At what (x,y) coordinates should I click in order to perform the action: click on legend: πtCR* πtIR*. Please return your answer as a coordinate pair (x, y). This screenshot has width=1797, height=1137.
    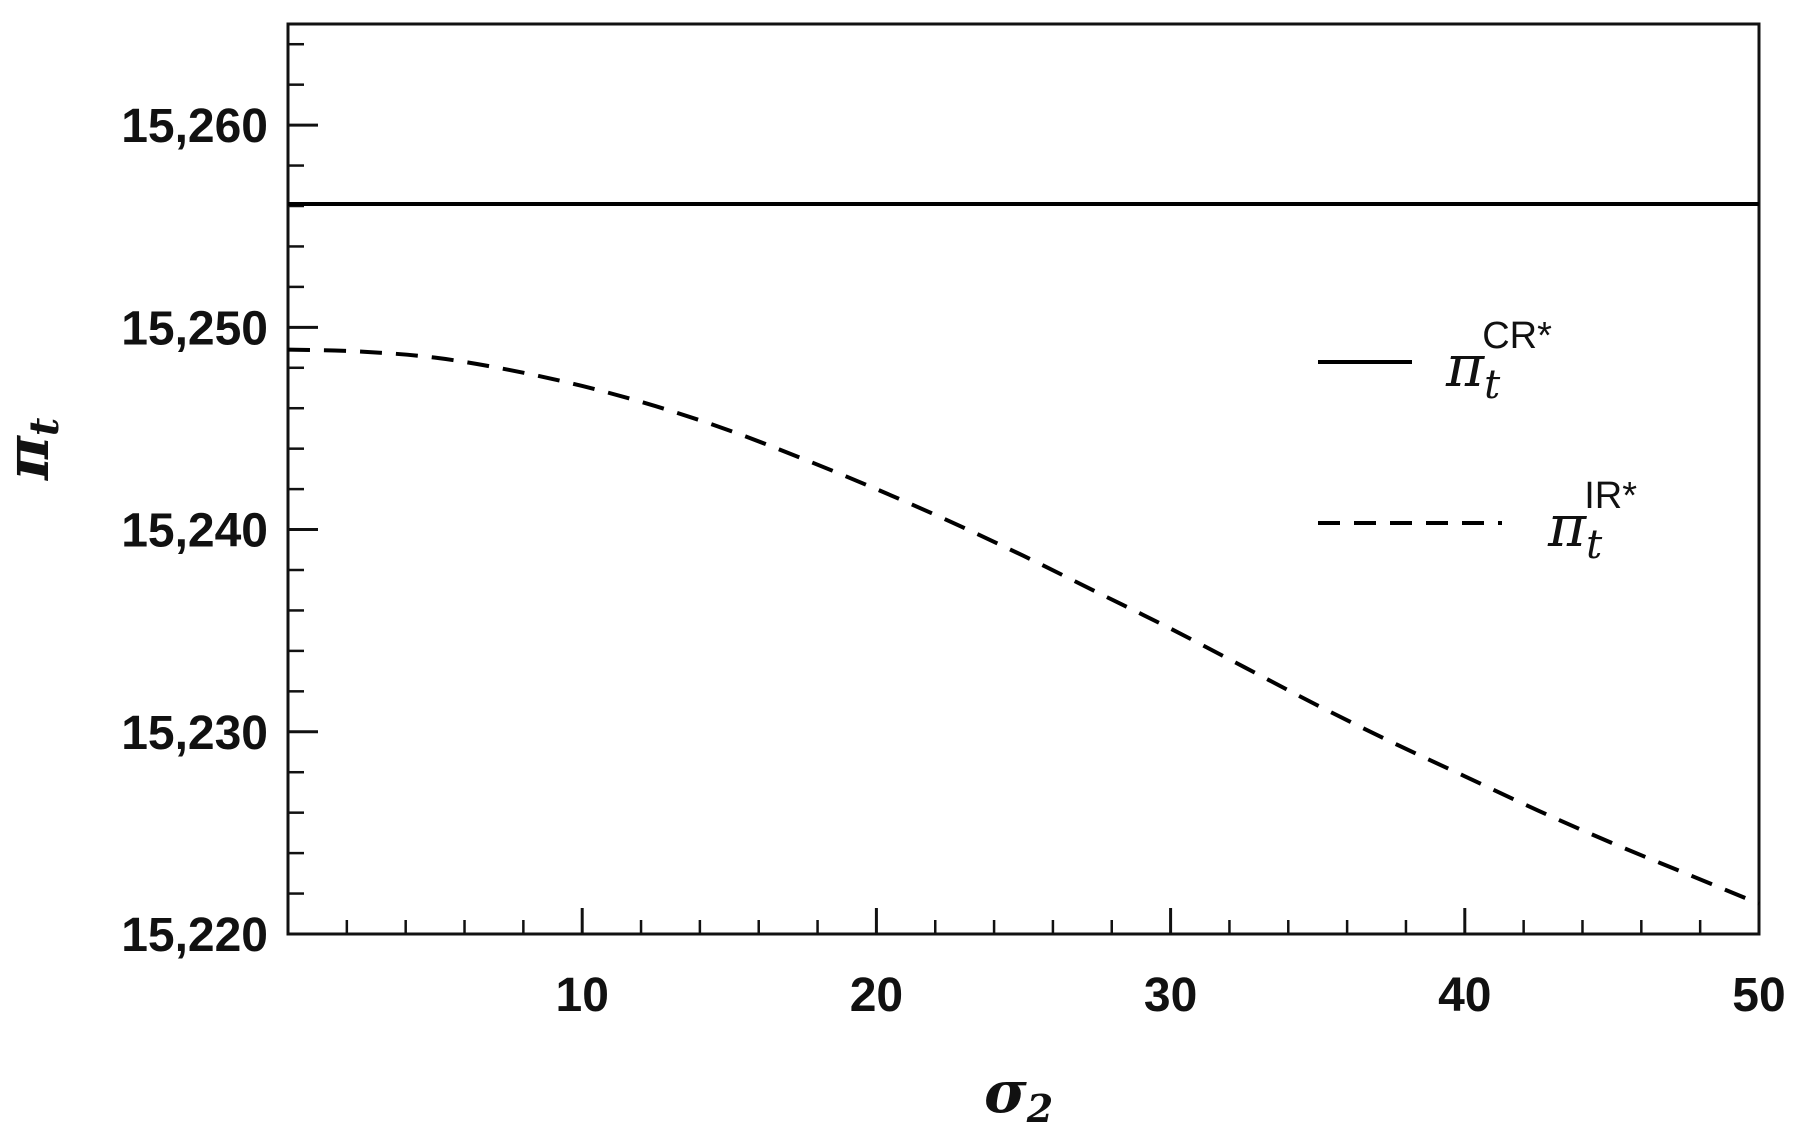
    Looking at the image, I should click on (1477, 441).